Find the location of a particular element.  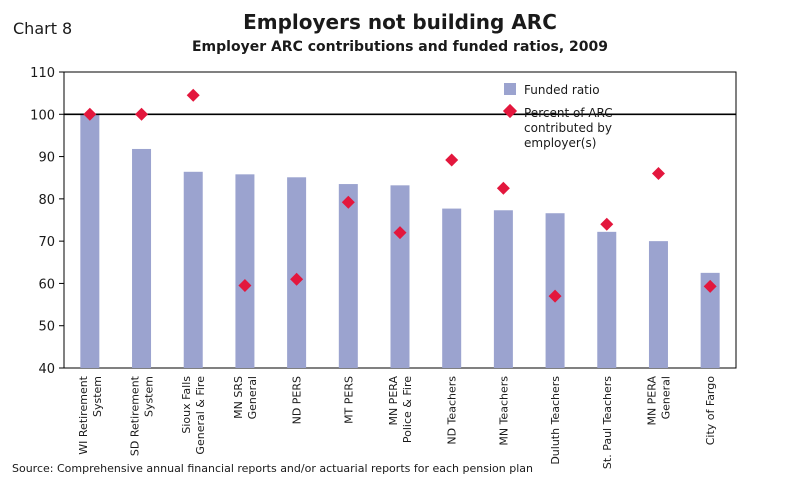

x-category-label: General & Fire is located at coordinates (200, 415).